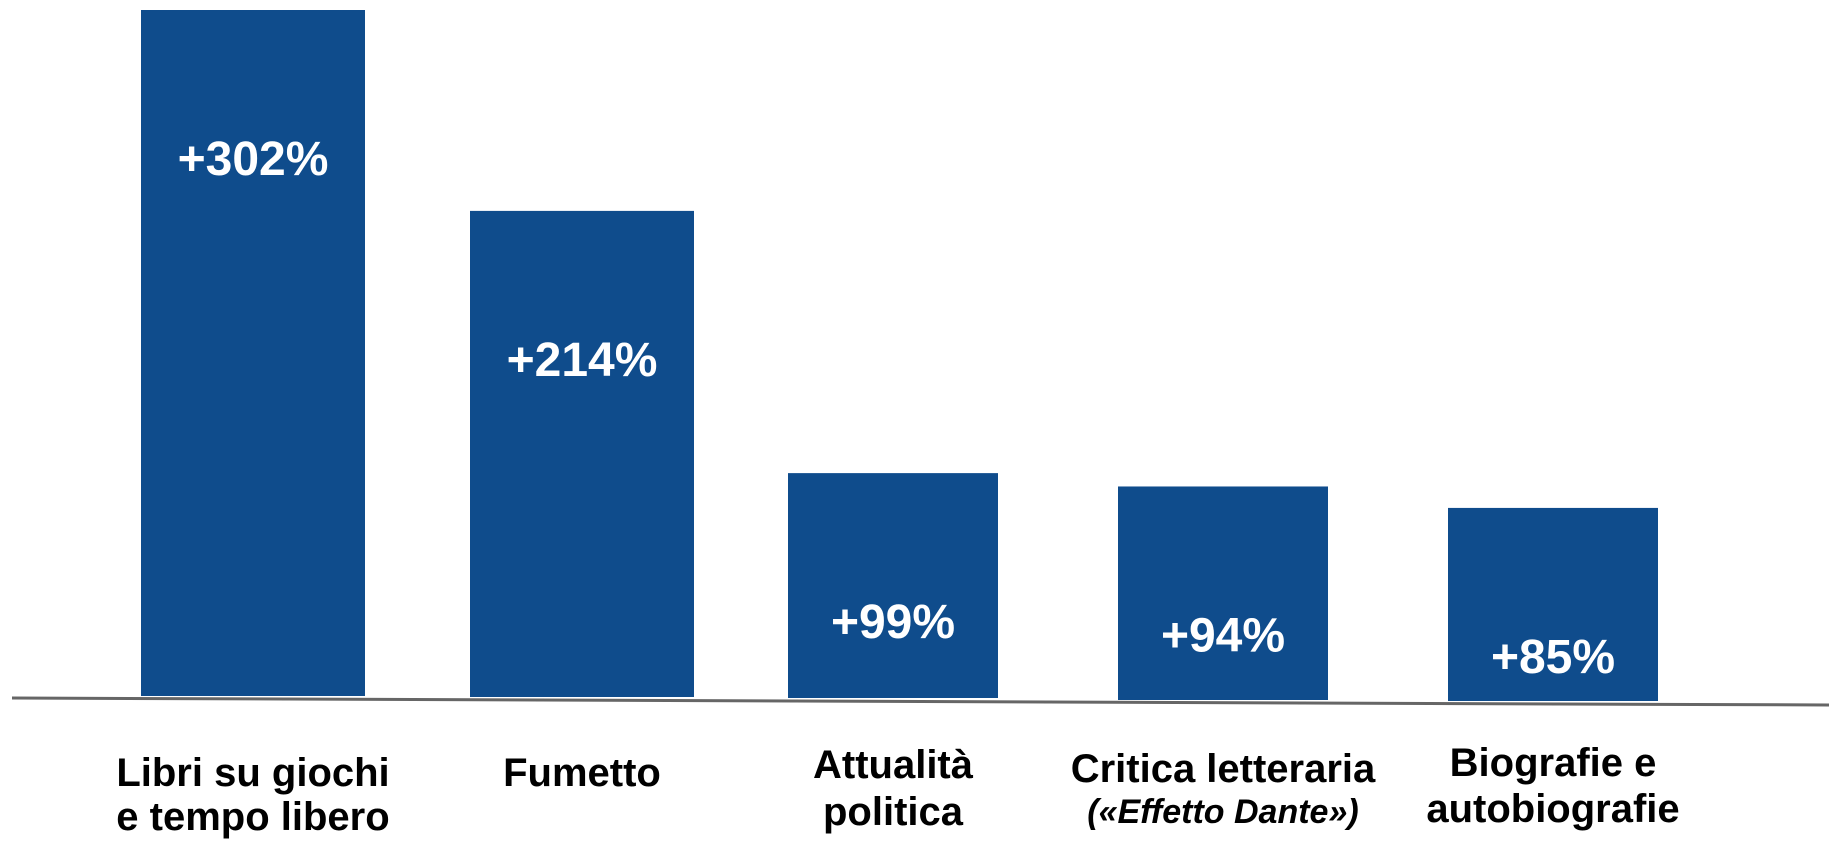 The width and height of the screenshot is (1829, 845). Describe the element at coordinates (582, 773) in the screenshot. I see `category-label: Fumetto` at that location.